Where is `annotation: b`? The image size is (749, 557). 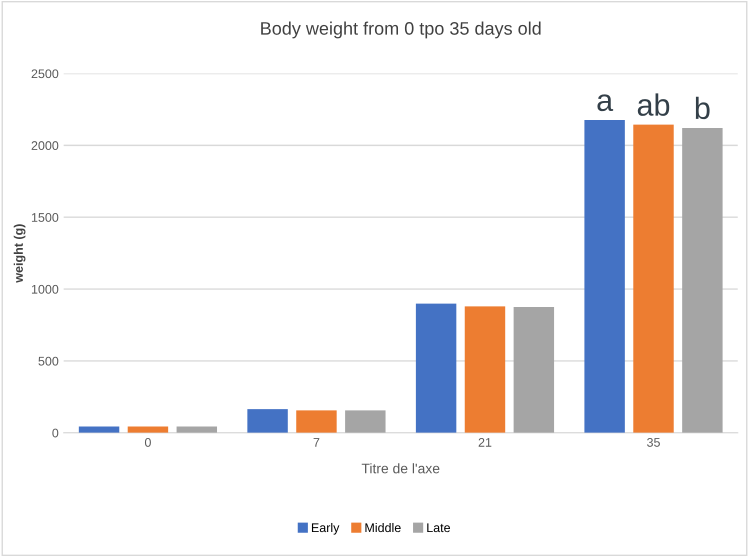
annotation: b is located at coordinates (703, 108).